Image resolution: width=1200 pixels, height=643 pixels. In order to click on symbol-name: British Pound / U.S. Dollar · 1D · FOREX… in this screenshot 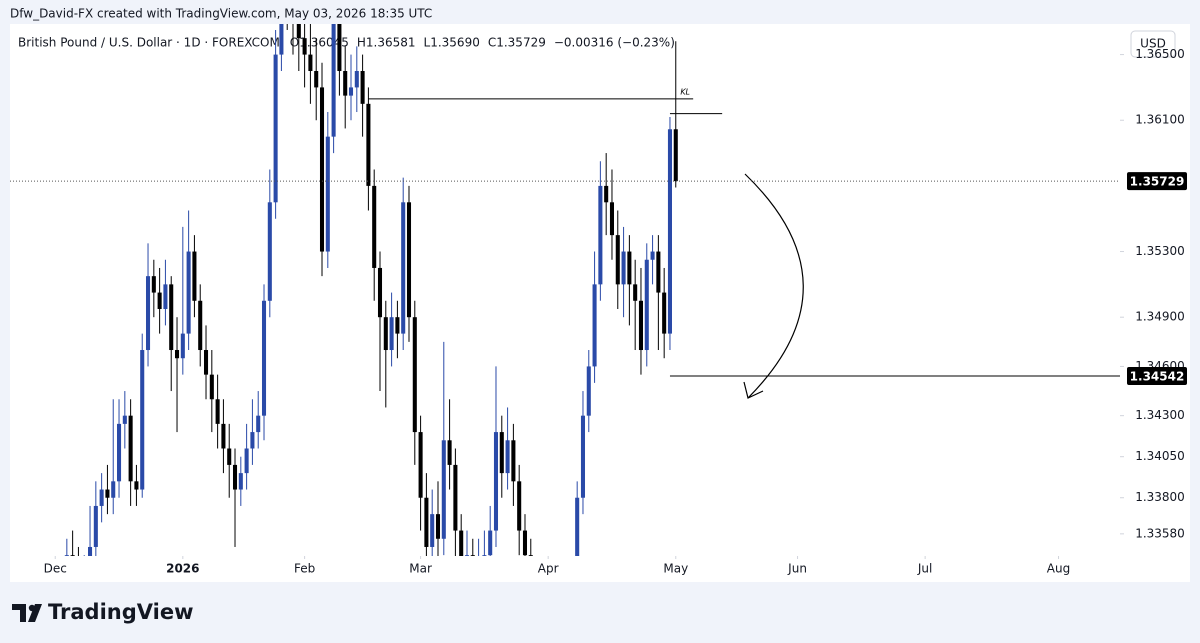, I will do `click(149, 43)`.